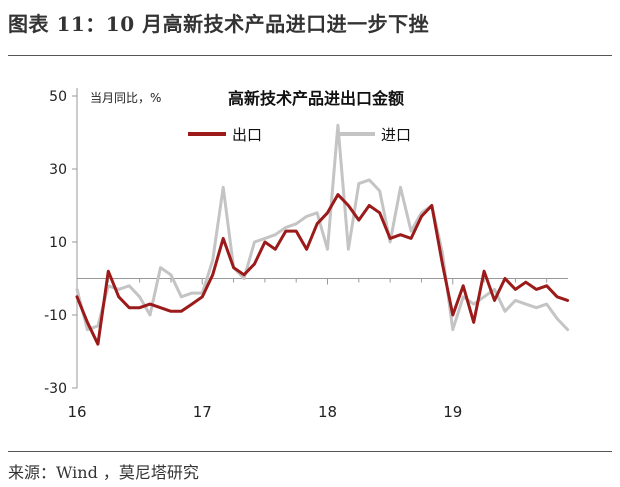  Describe the element at coordinates (327, 412) in the screenshot. I see `x-tick-label: 18` at that location.